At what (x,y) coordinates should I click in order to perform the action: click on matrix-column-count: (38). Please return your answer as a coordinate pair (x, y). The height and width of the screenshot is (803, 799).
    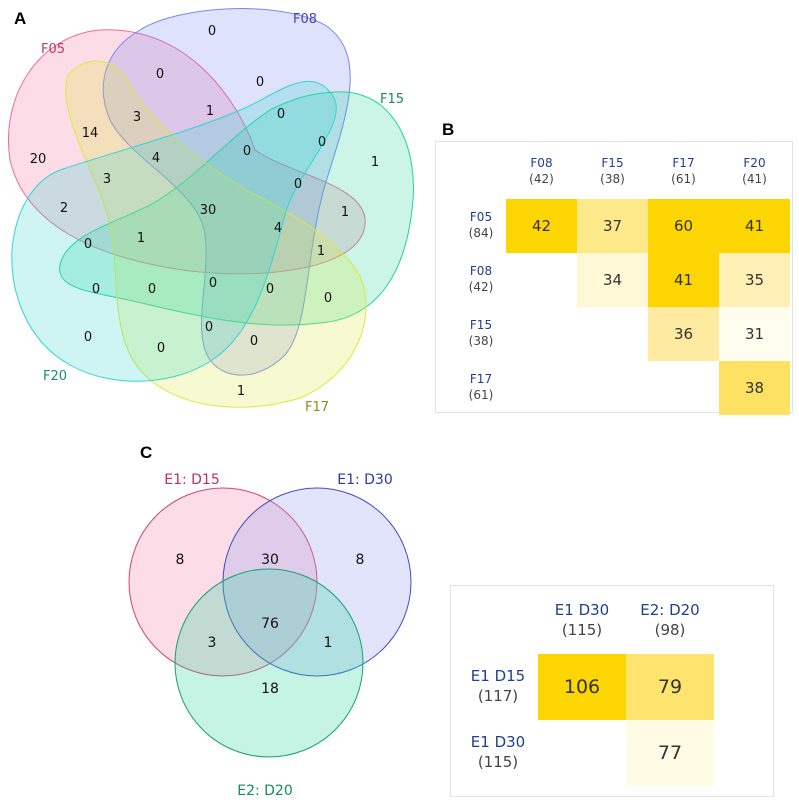
    Looking at the image, I should click on (612, 179).